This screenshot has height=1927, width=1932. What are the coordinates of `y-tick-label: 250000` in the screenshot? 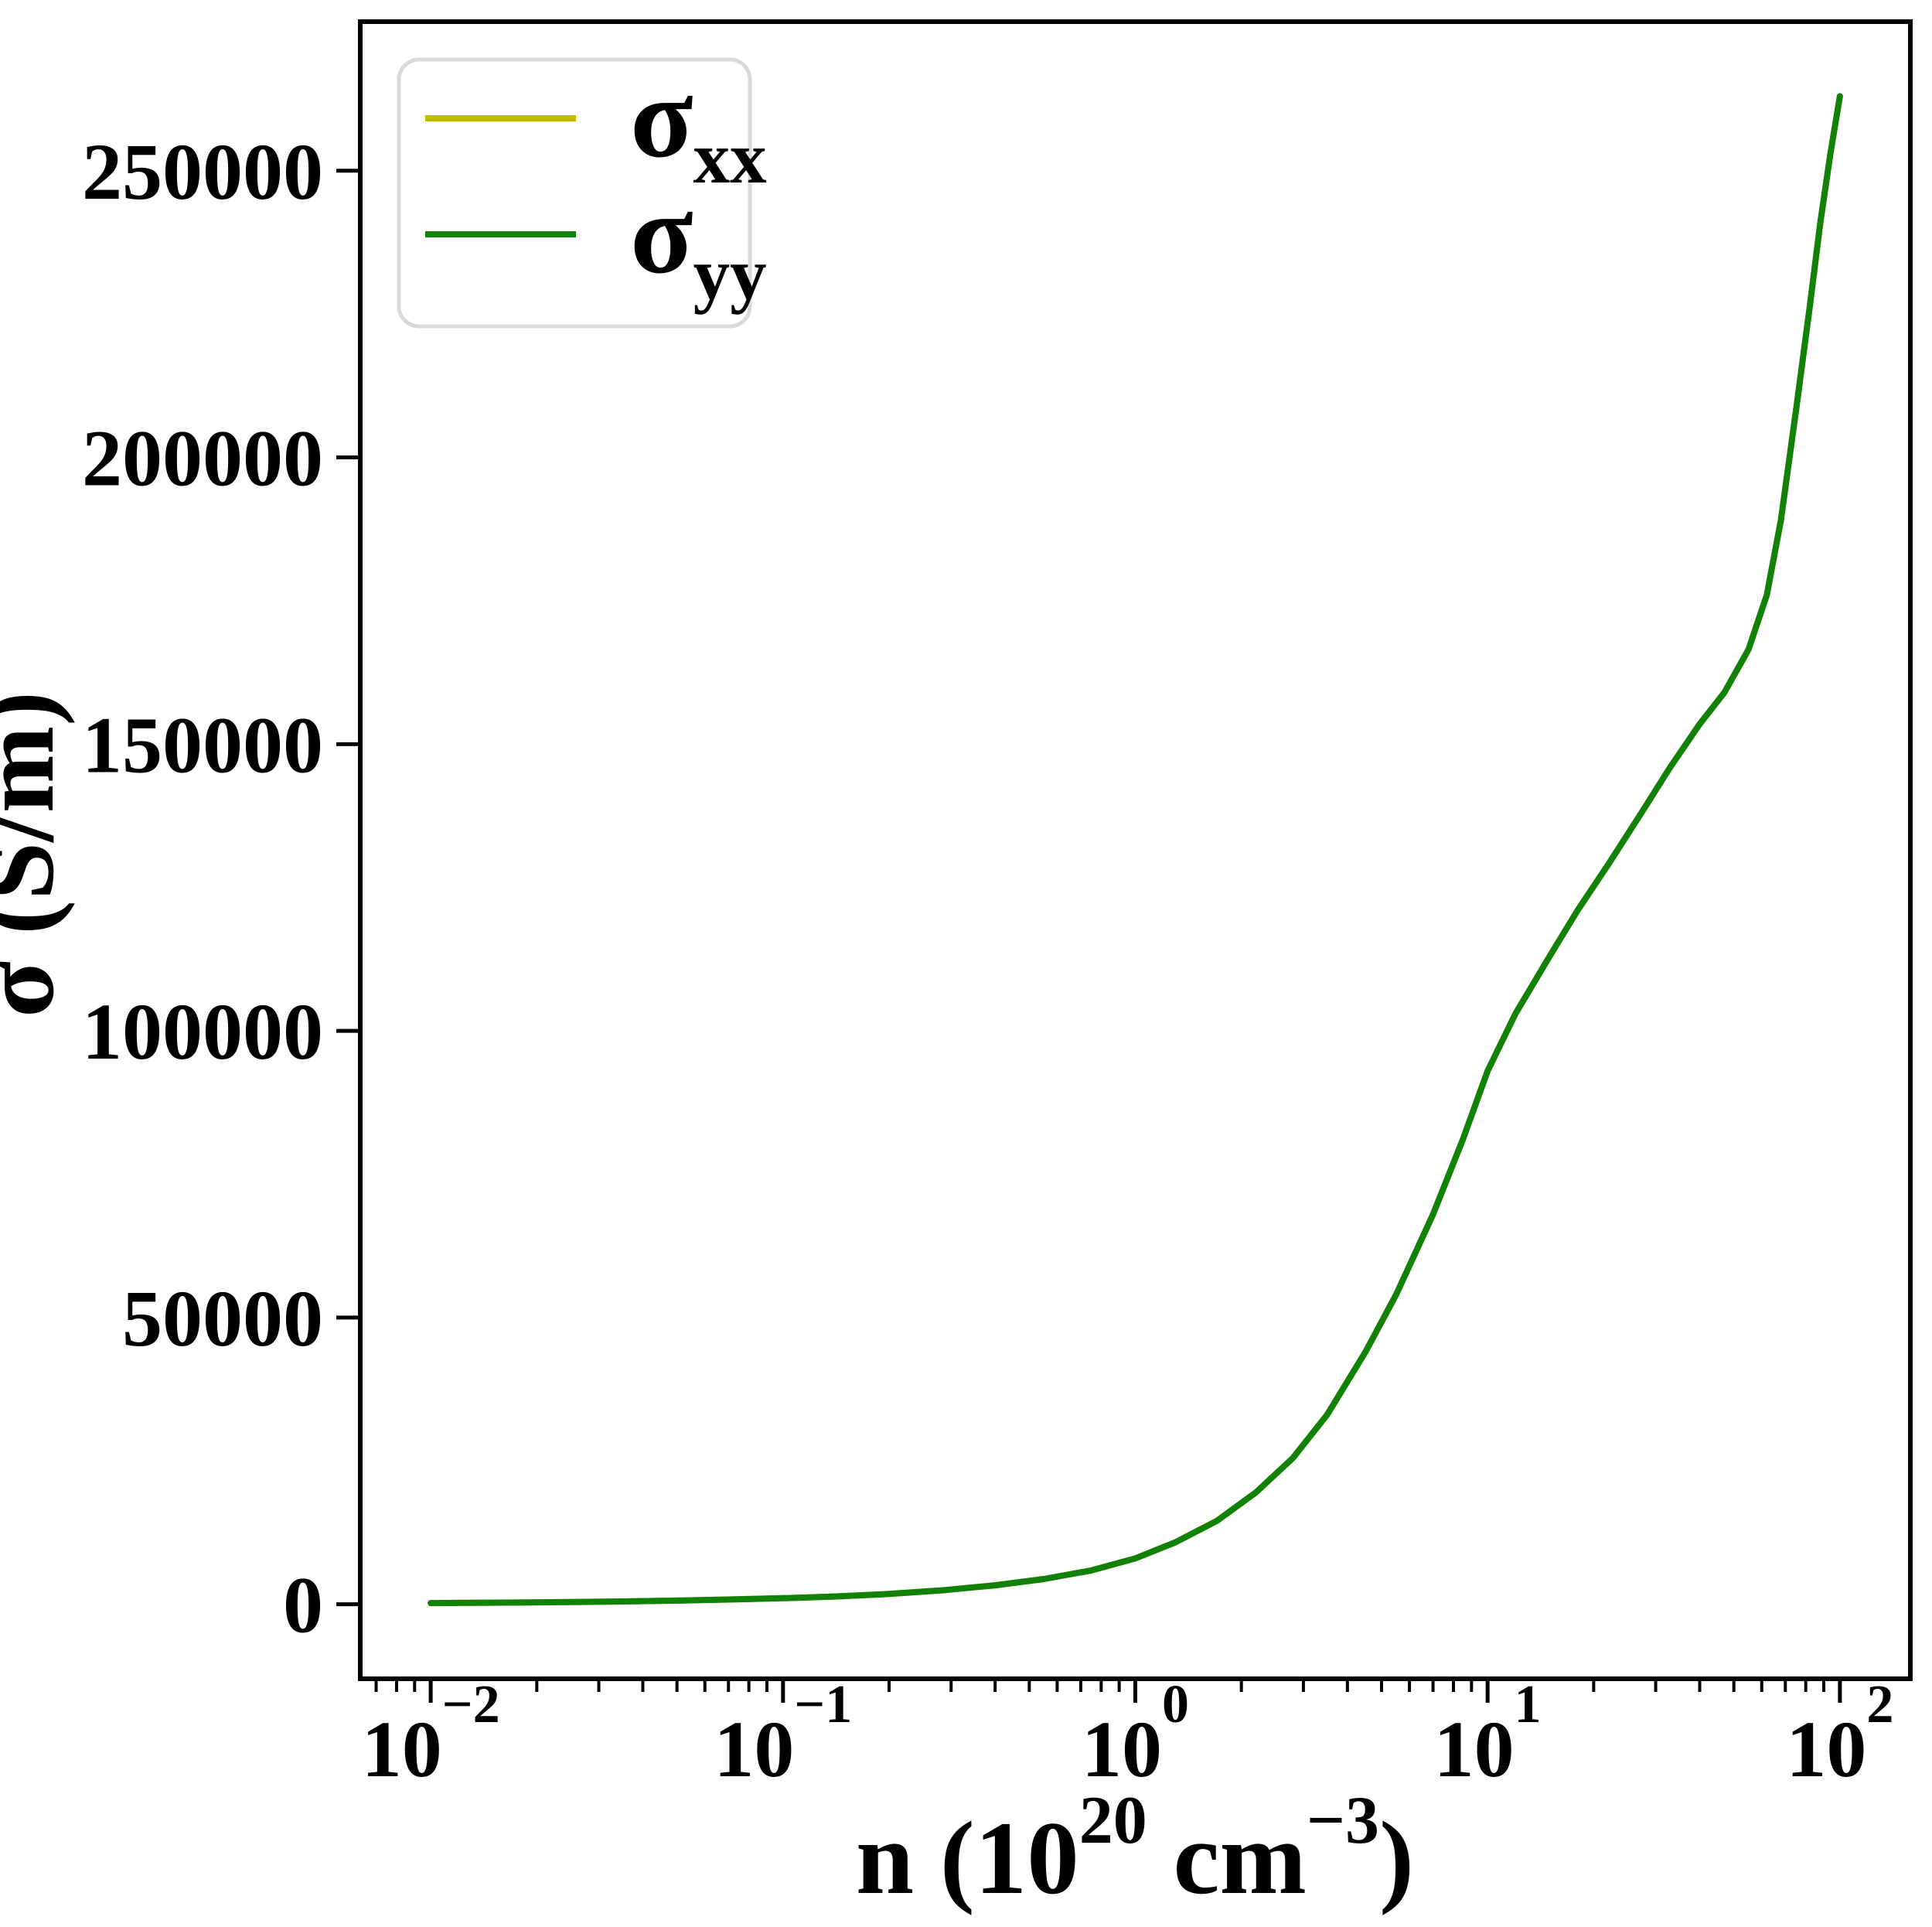 It's located at (202, 172).